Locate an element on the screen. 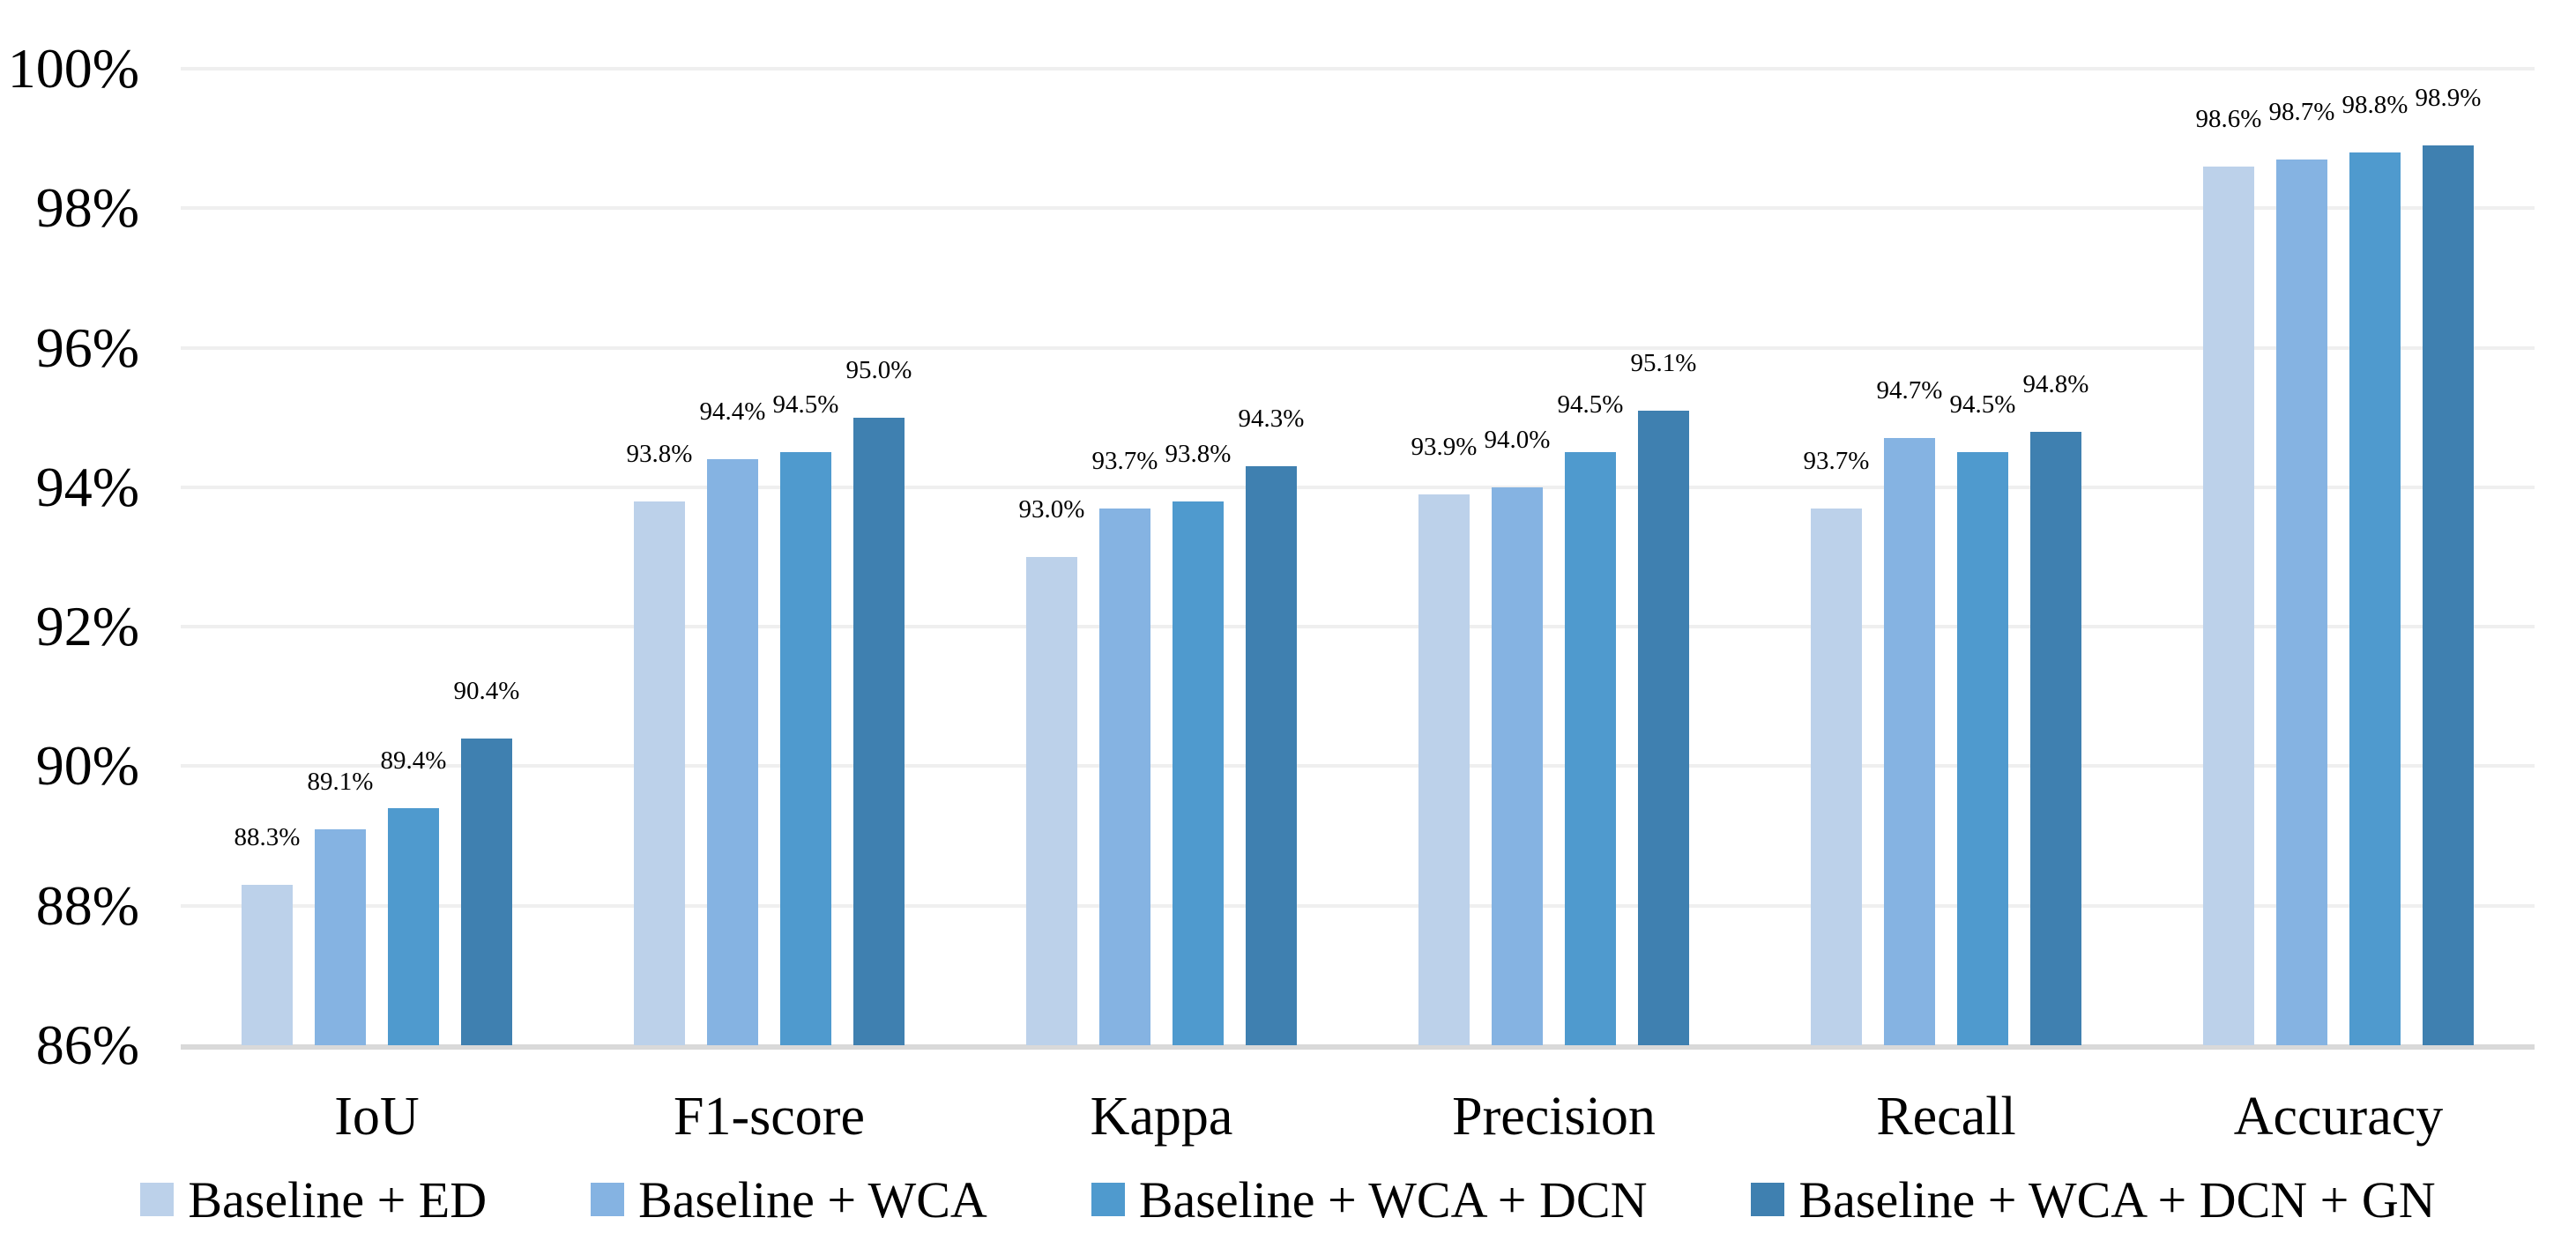 The image size is (2576, 1240). category-label: Recall is located at coordinates (1946, 1117).